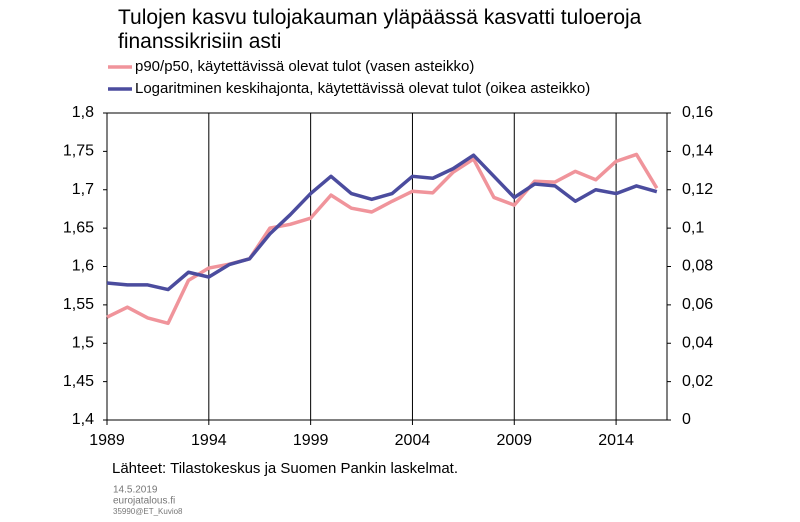 The width and height of the screenshot is (800, 522). I want to click on site: eurojatalous.fi, so click(144, 501).